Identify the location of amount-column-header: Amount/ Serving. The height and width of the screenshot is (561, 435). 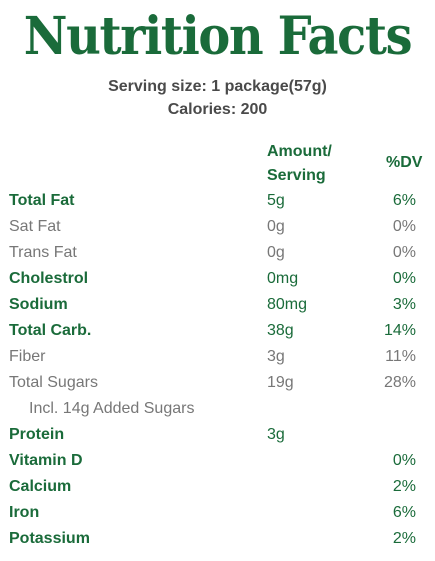
(299, 163).